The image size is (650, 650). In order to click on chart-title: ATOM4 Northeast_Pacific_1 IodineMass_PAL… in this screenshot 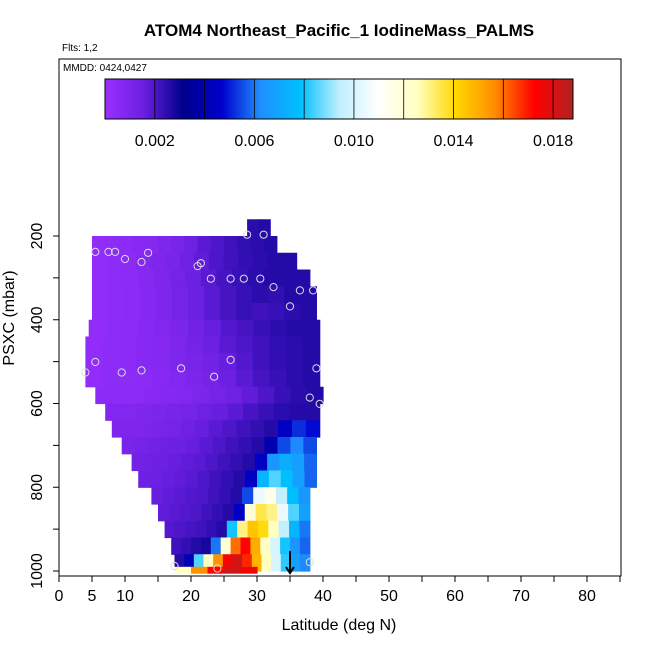, I will do `click(339, 30)`.